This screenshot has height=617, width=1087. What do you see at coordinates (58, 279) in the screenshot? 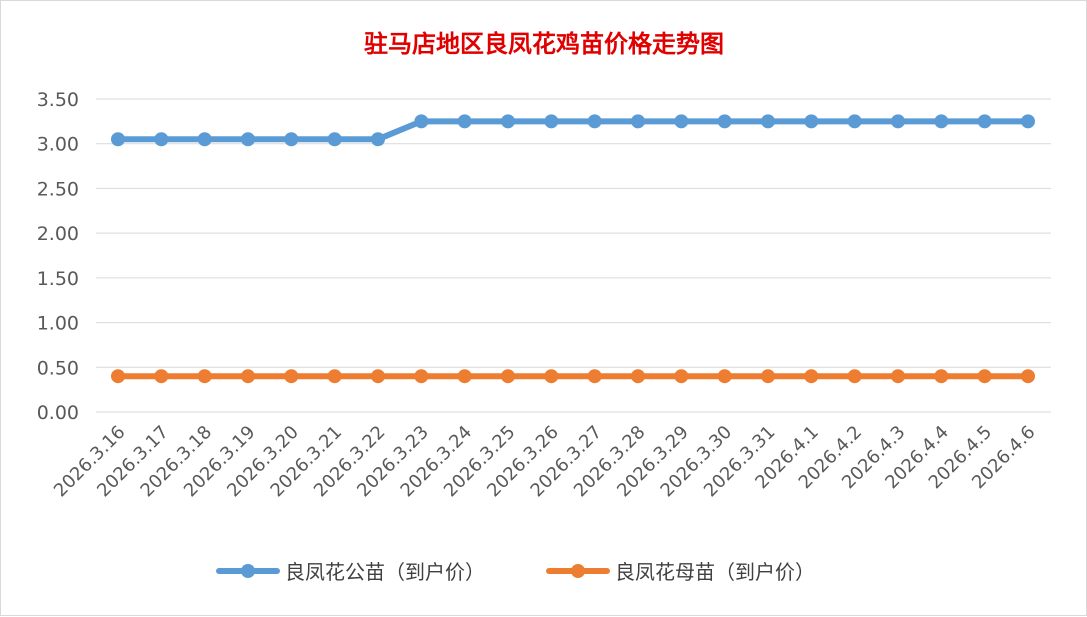
I see `y-tick-label: 1.50` at bounding box center [58, 279].